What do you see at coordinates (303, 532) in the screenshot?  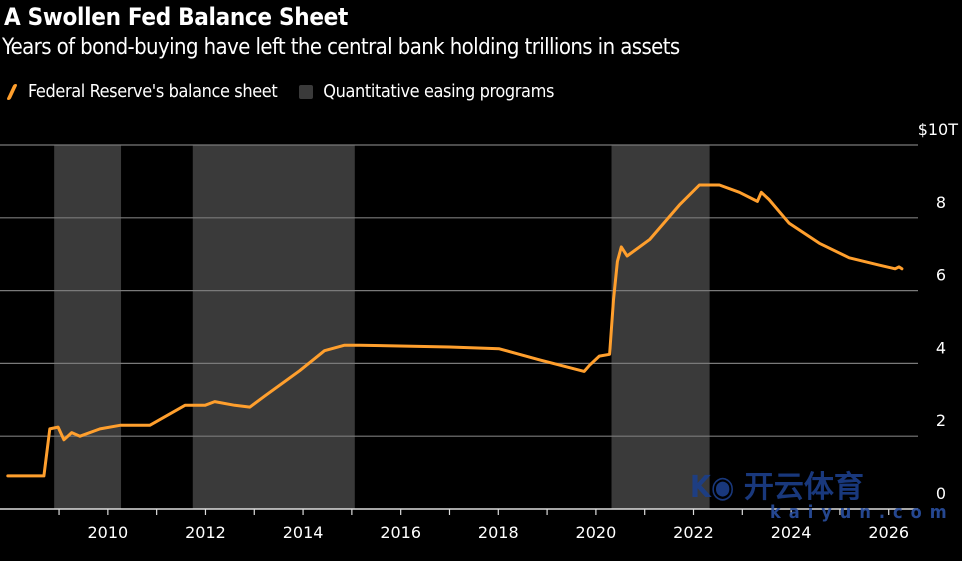 I see `x-tick-label: 2014` at bounding box center [303, 532].